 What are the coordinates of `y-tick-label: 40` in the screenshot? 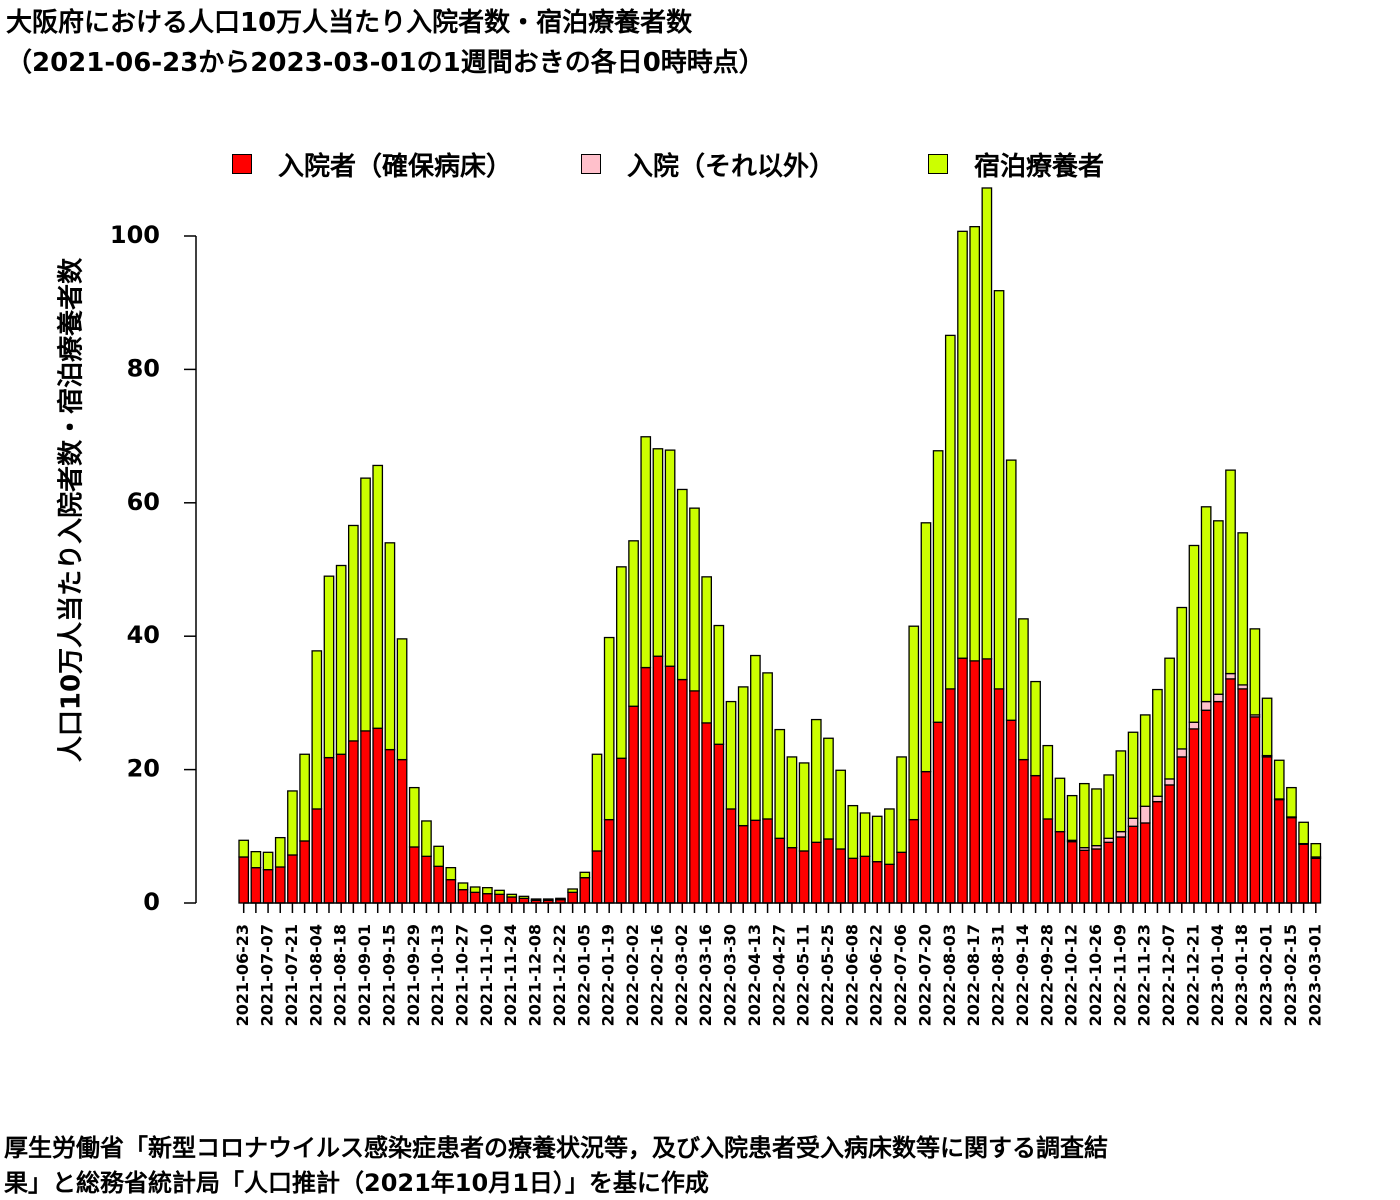 It's located at (143, 635).